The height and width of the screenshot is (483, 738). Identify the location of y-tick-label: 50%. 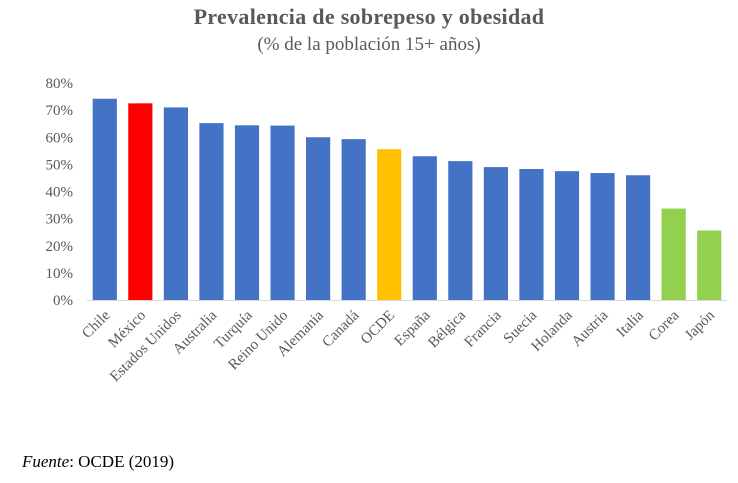
(60, 165).